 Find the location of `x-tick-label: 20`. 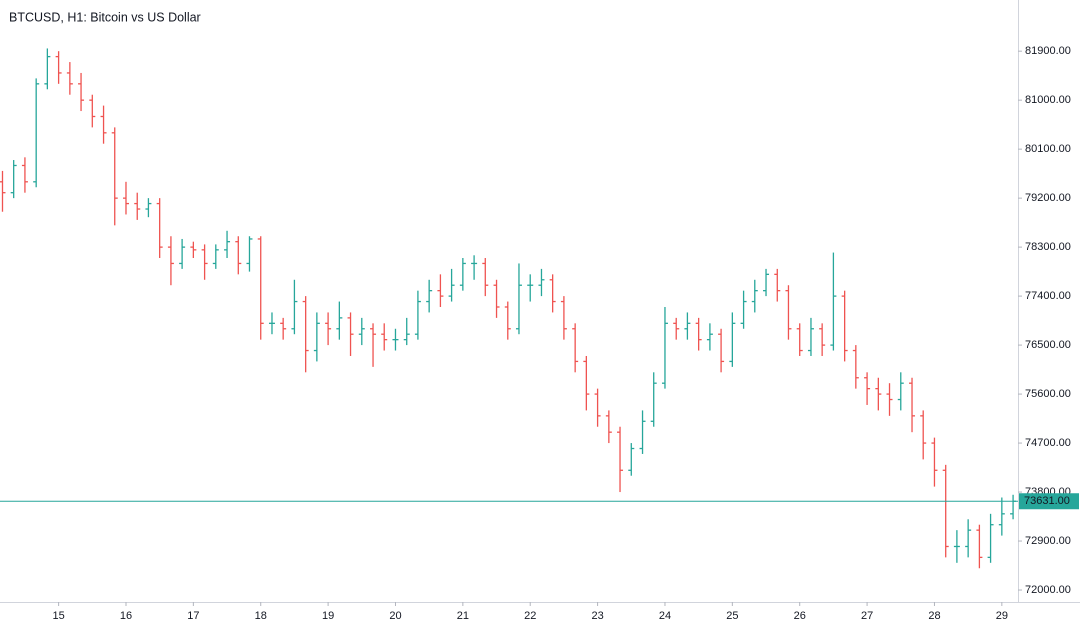

x-tick-label: 20 is located at coordinates (395, 616).